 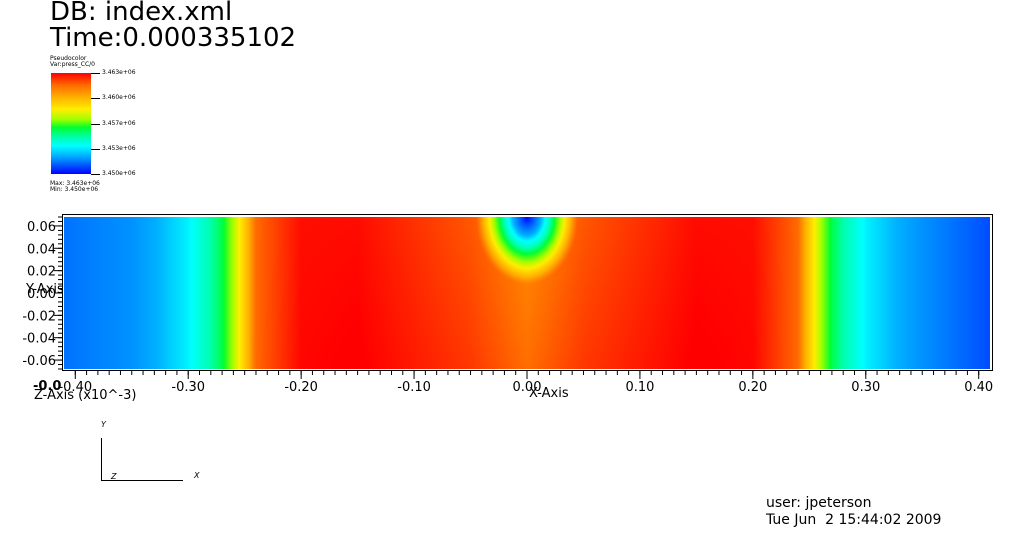 I want to click on triad-y-line, so click(x=101, y=459).